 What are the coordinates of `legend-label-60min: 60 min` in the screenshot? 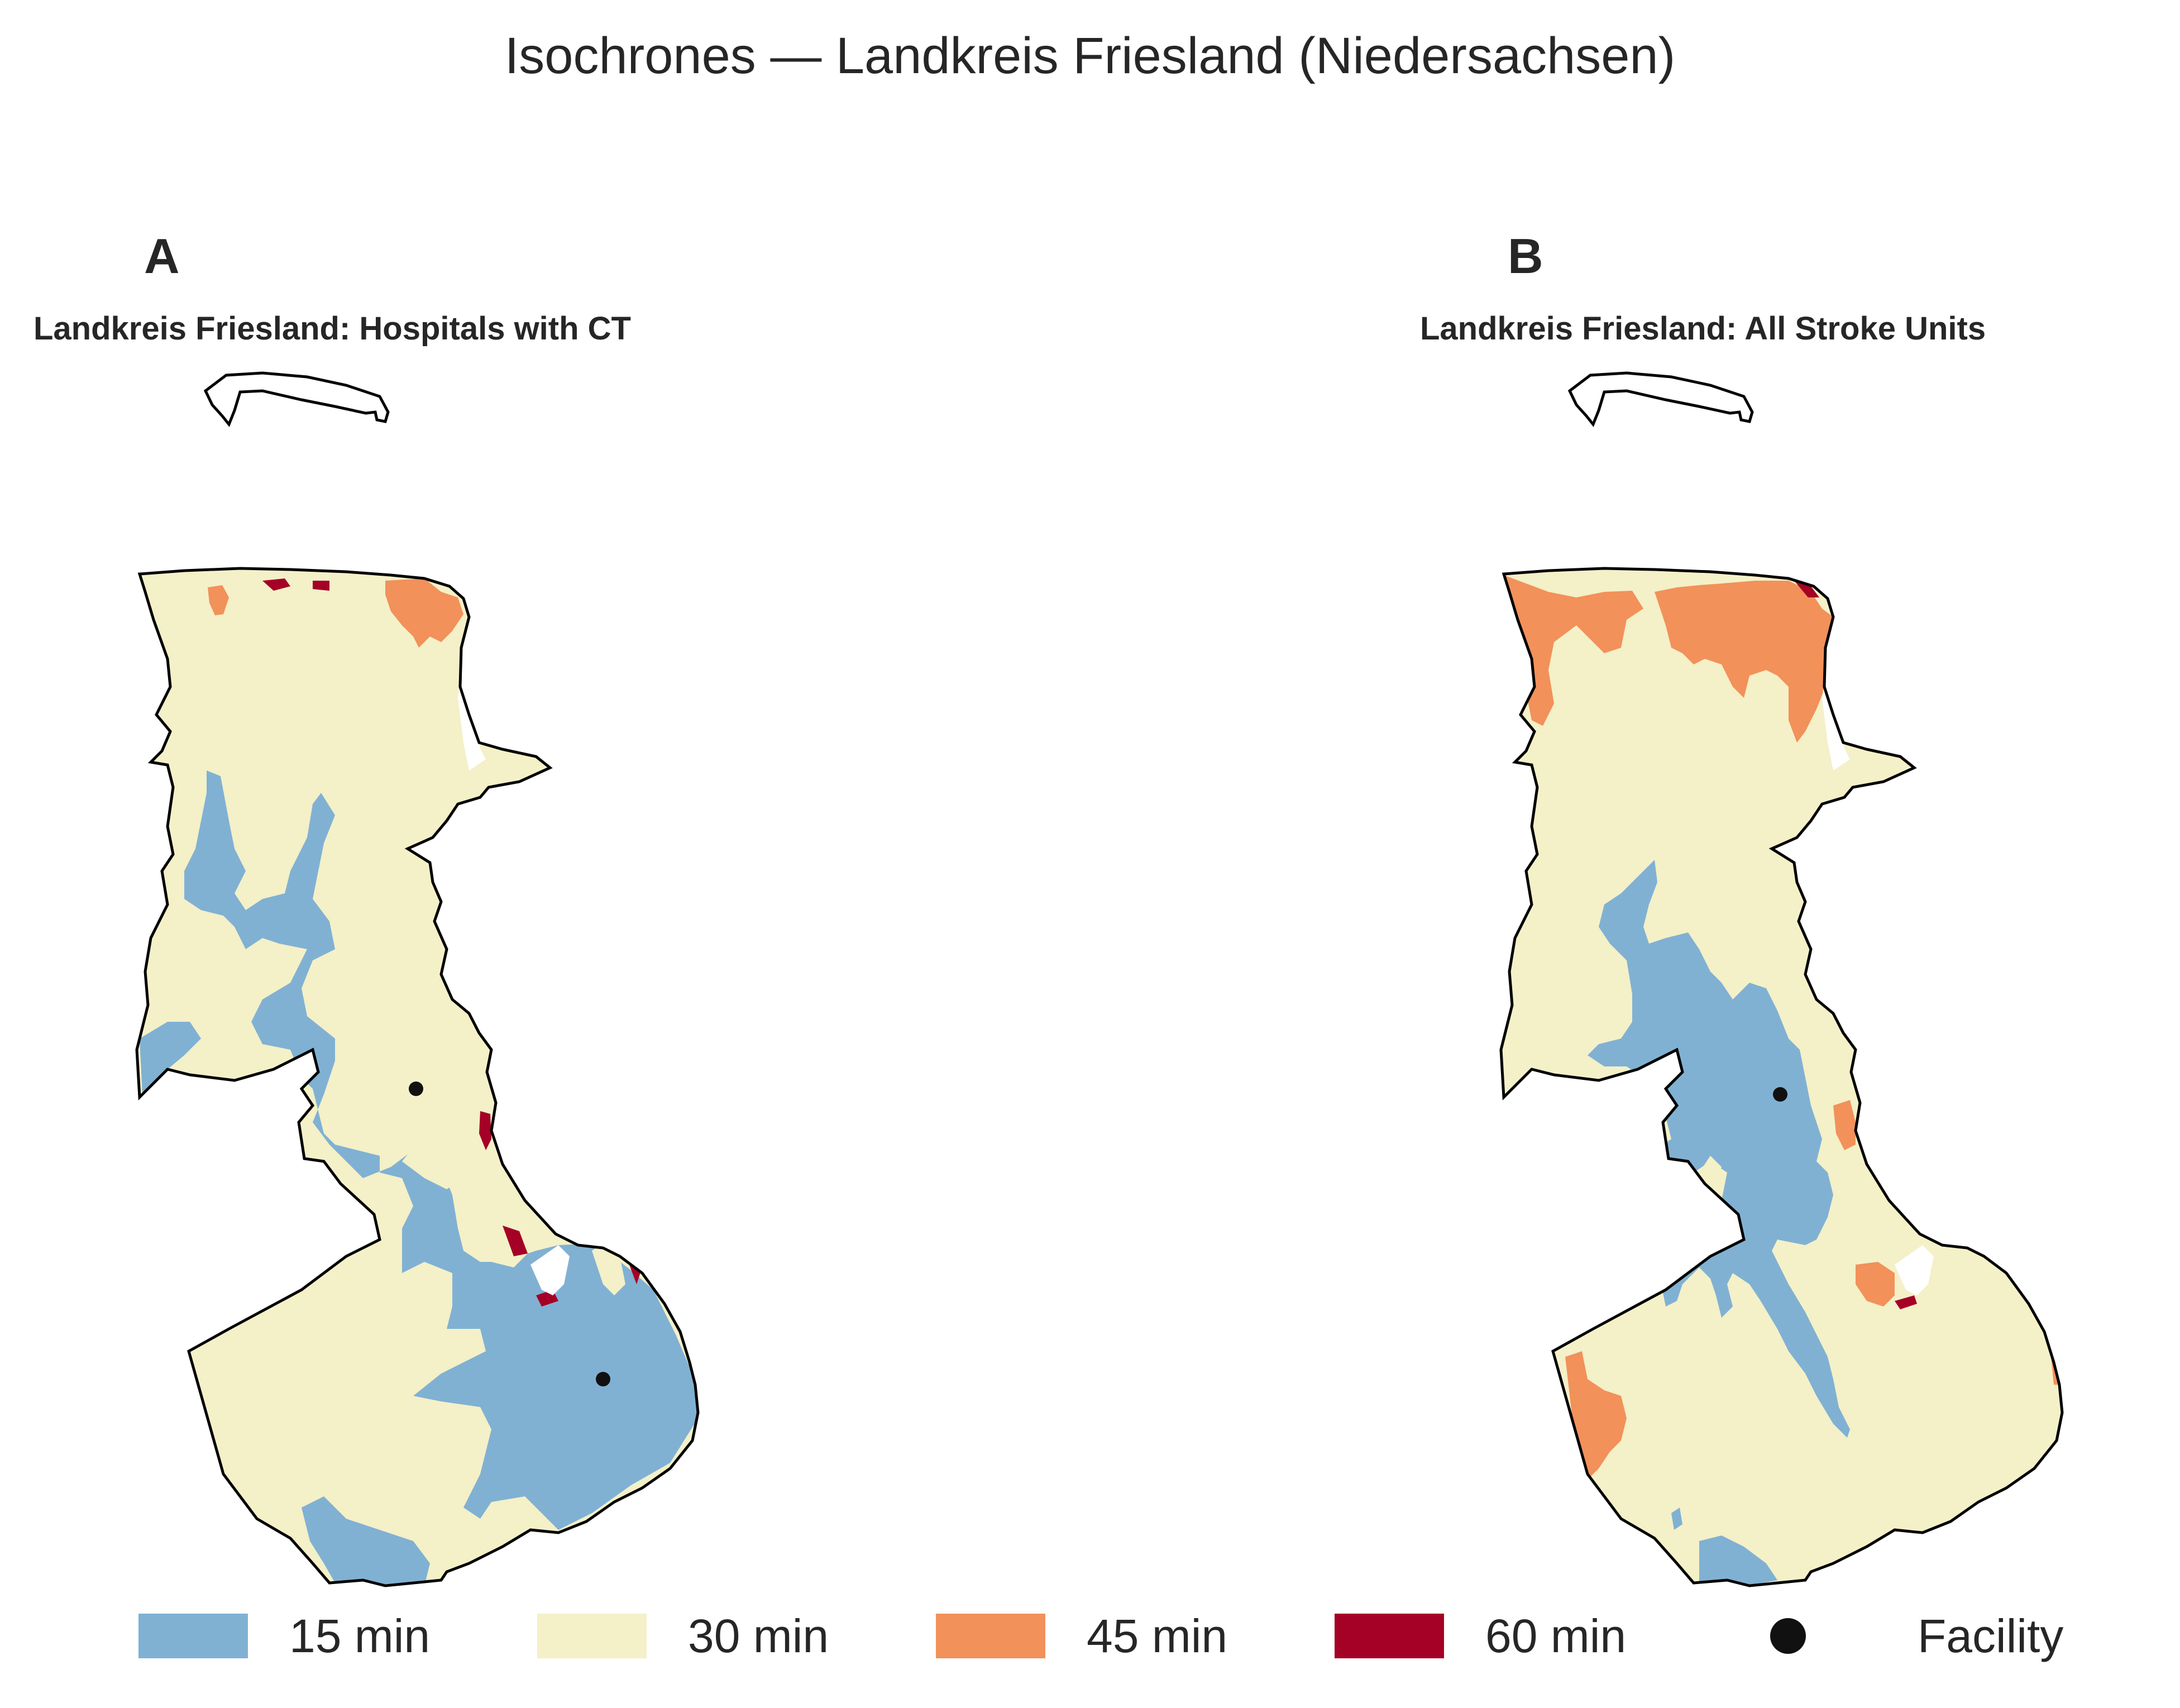 It's located at (1556, 1635).